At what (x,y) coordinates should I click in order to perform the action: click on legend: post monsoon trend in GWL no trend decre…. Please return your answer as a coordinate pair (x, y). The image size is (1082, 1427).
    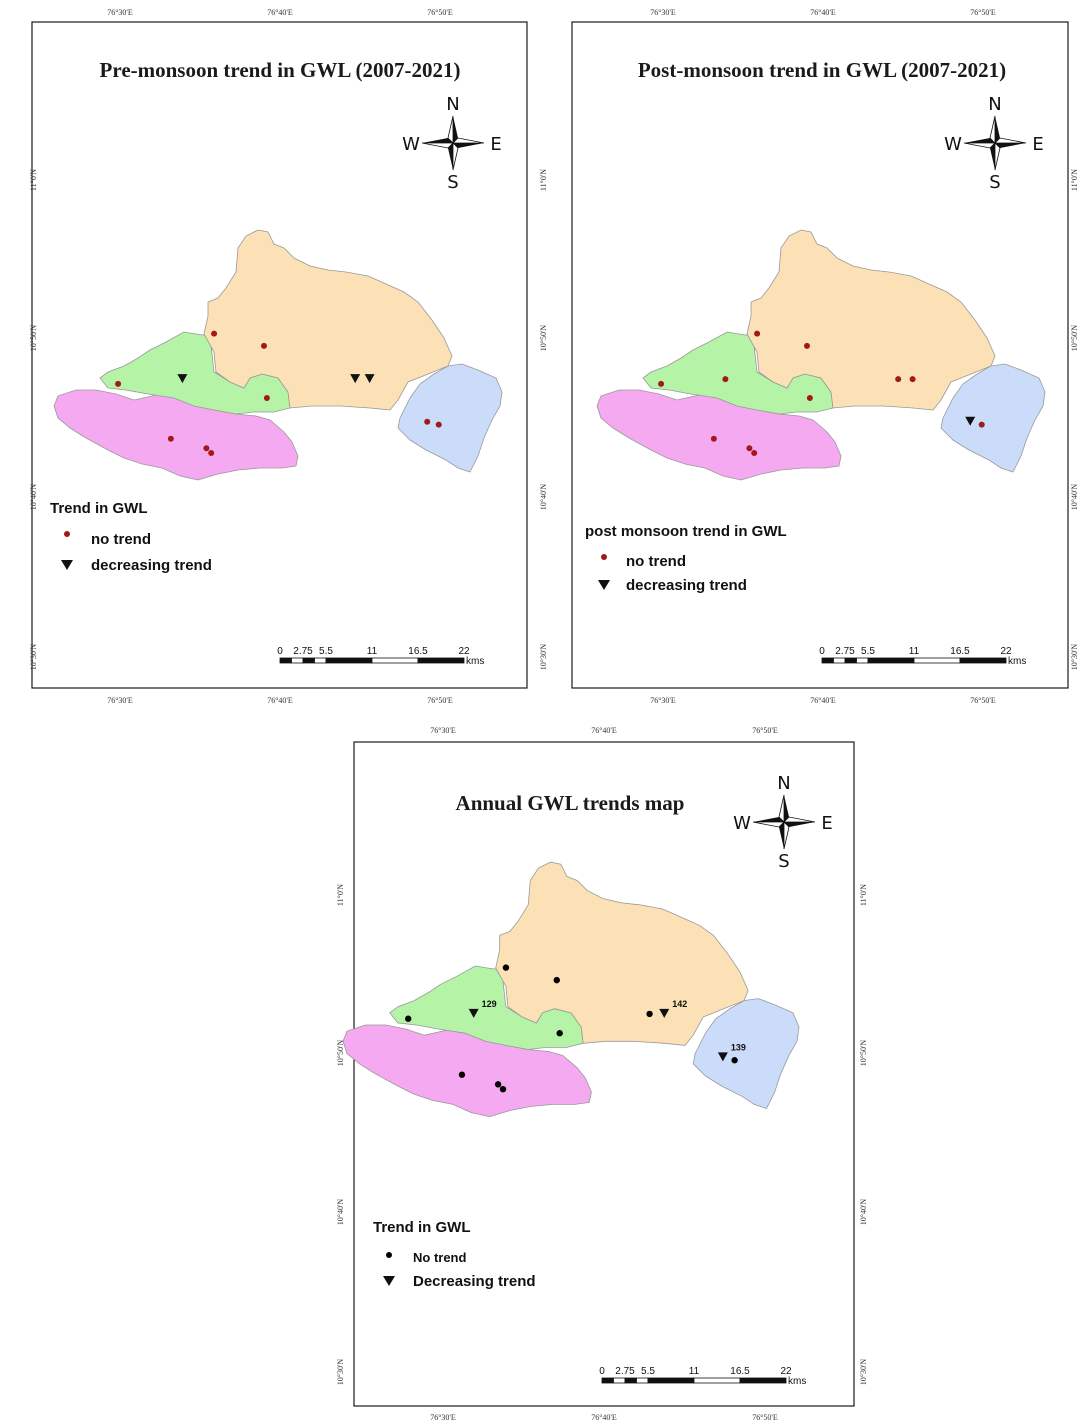
    Looking at the image, I should click on (686, 558).